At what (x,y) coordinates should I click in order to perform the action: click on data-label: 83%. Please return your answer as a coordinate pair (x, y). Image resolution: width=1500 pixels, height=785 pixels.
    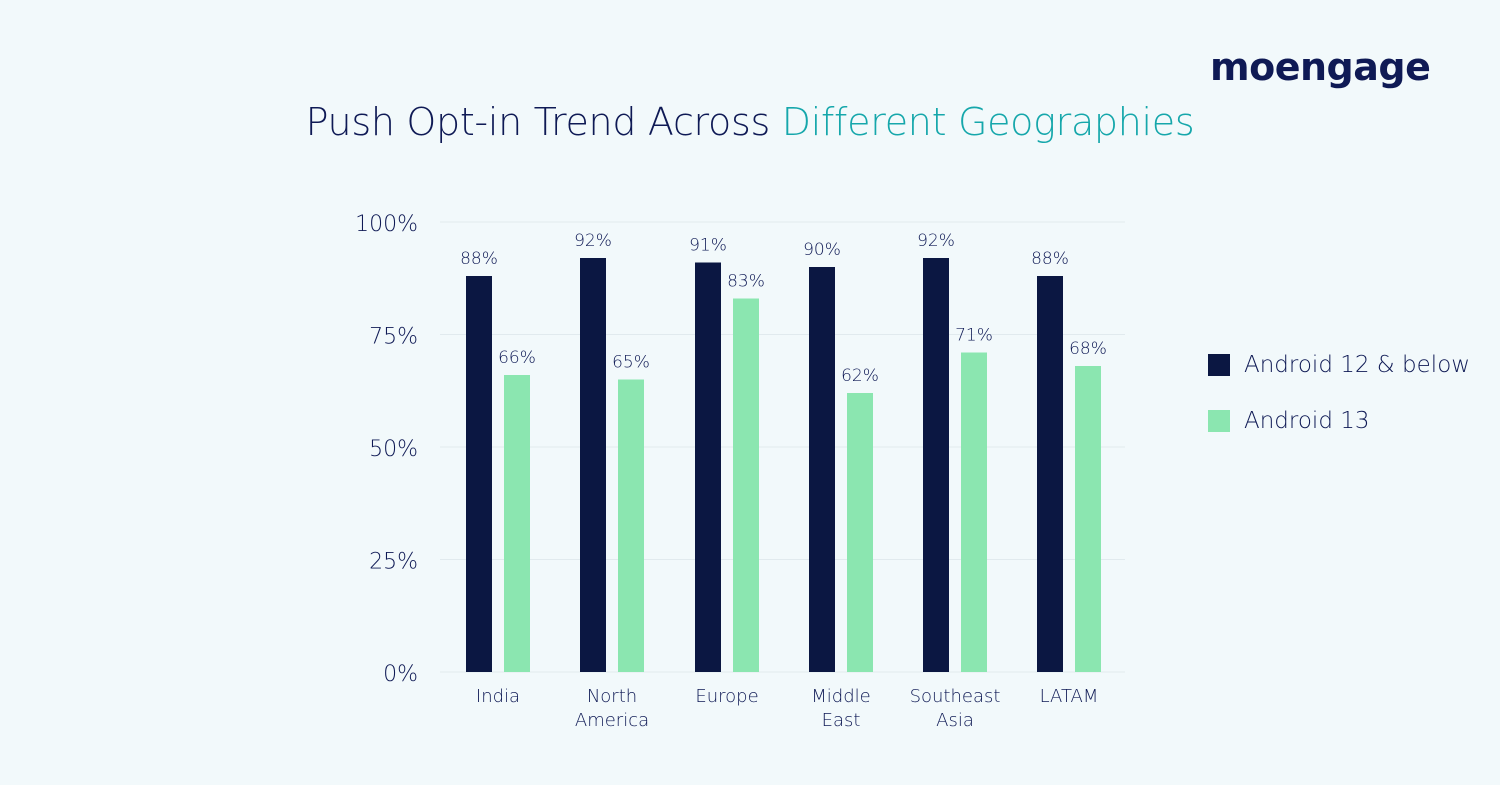
    Looking at the image, I should click on (746, 282).